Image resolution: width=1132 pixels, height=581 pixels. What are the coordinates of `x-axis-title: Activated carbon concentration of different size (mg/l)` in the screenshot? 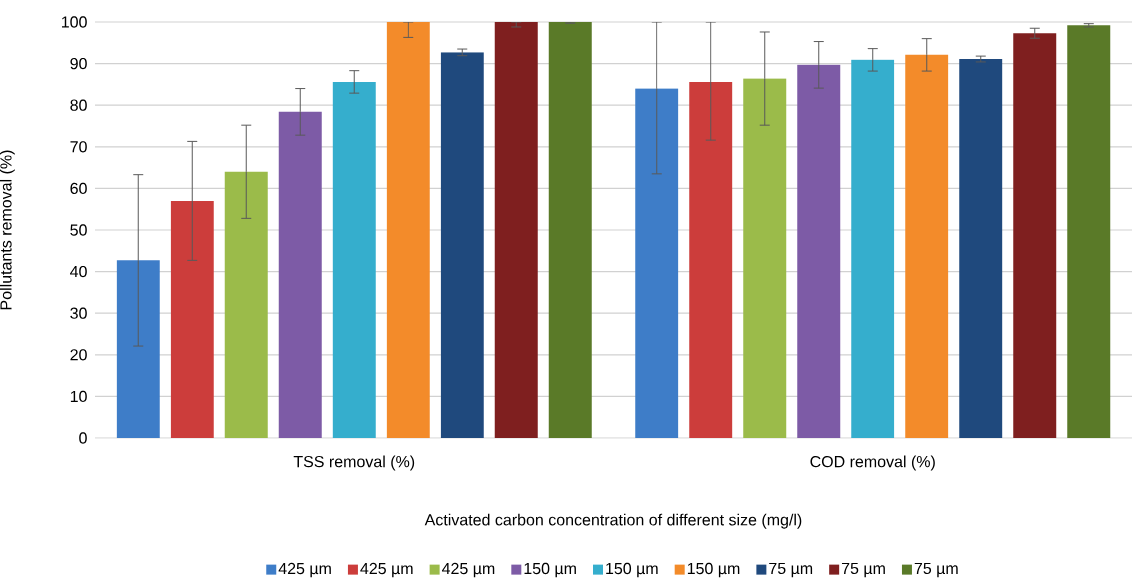 It's located at (613, 521).